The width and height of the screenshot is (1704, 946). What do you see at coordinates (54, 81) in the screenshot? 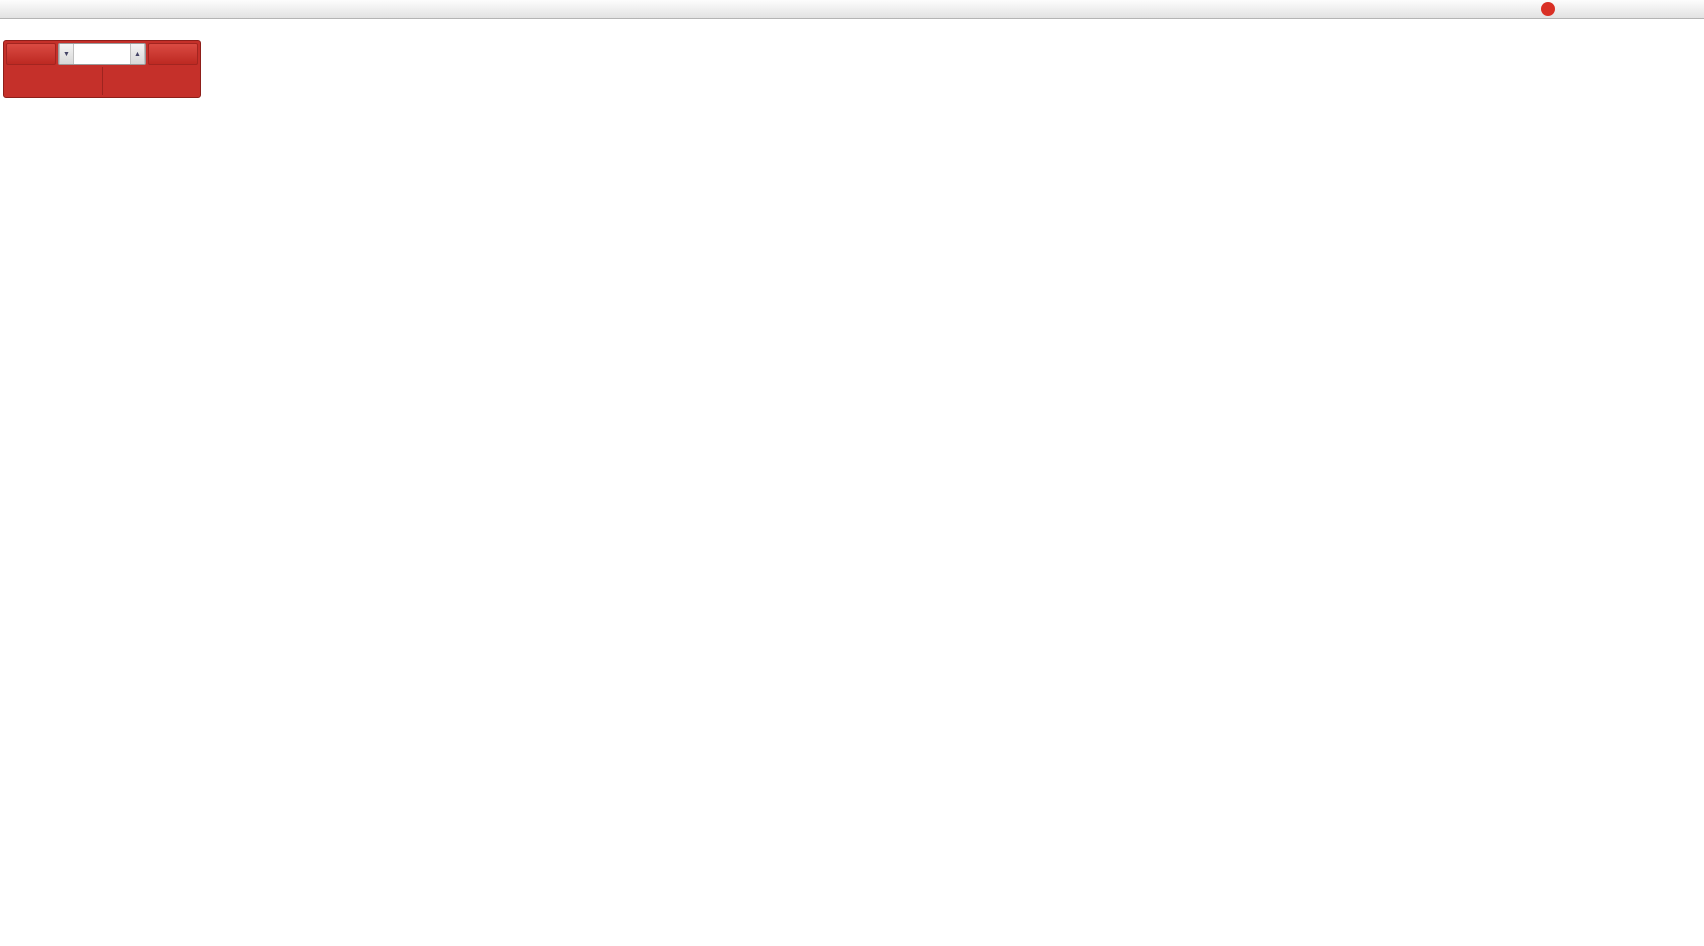
I see `sell-price` at bounding box center [54, 81].